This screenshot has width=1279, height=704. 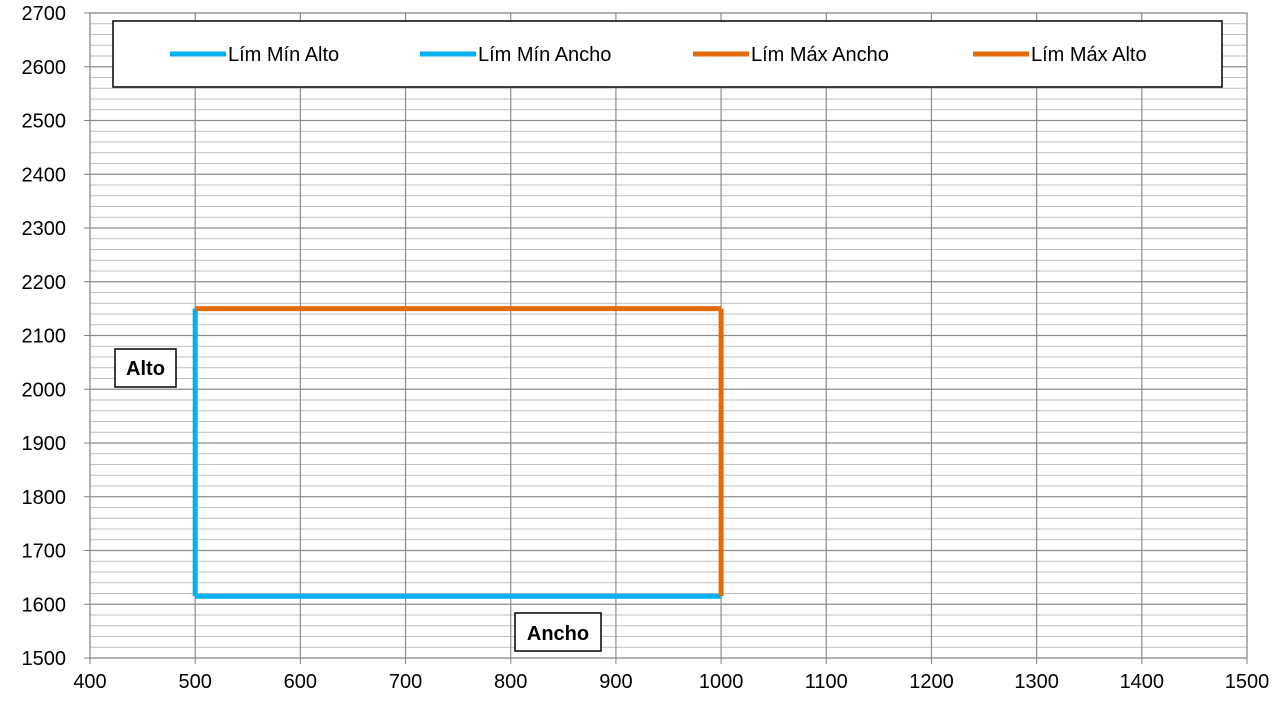 What do you see at coordinates (44, 498) in the screenshot?
I see `y-tick-label: 1800` at bounding box center [44, 498].